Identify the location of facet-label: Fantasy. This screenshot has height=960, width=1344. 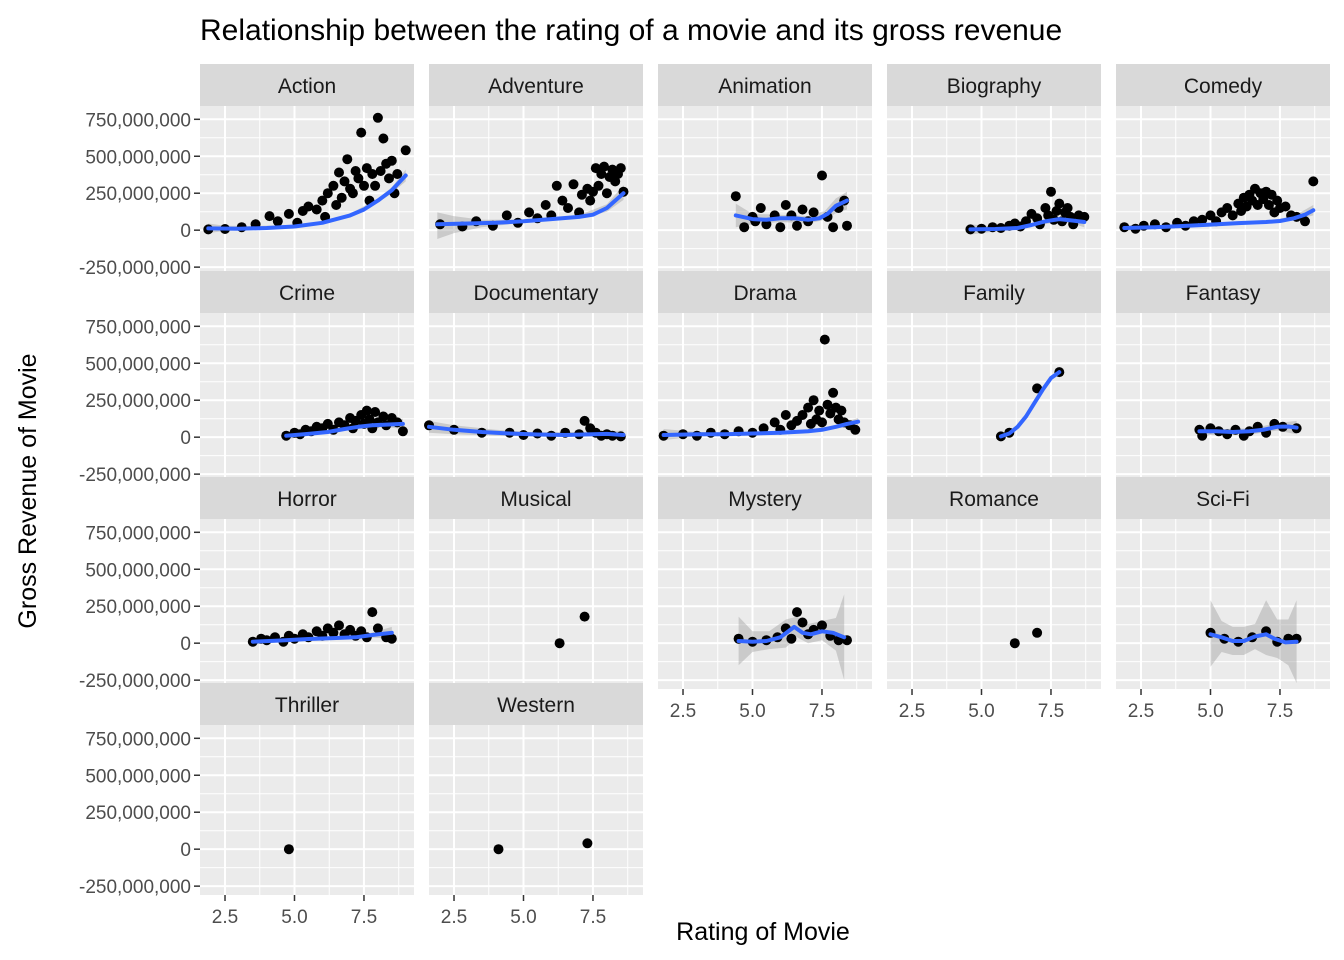
(1223, 293).